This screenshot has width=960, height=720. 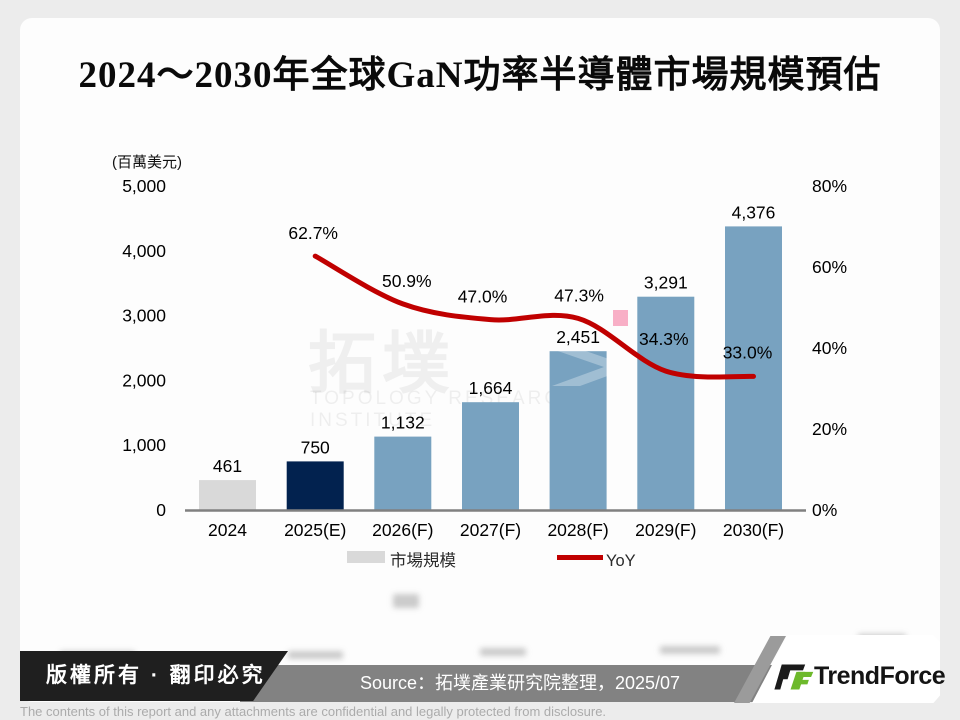 I want to click on source-text: Source：拓墣產業研究院整理，2025/07, so click(x=520, y=683).